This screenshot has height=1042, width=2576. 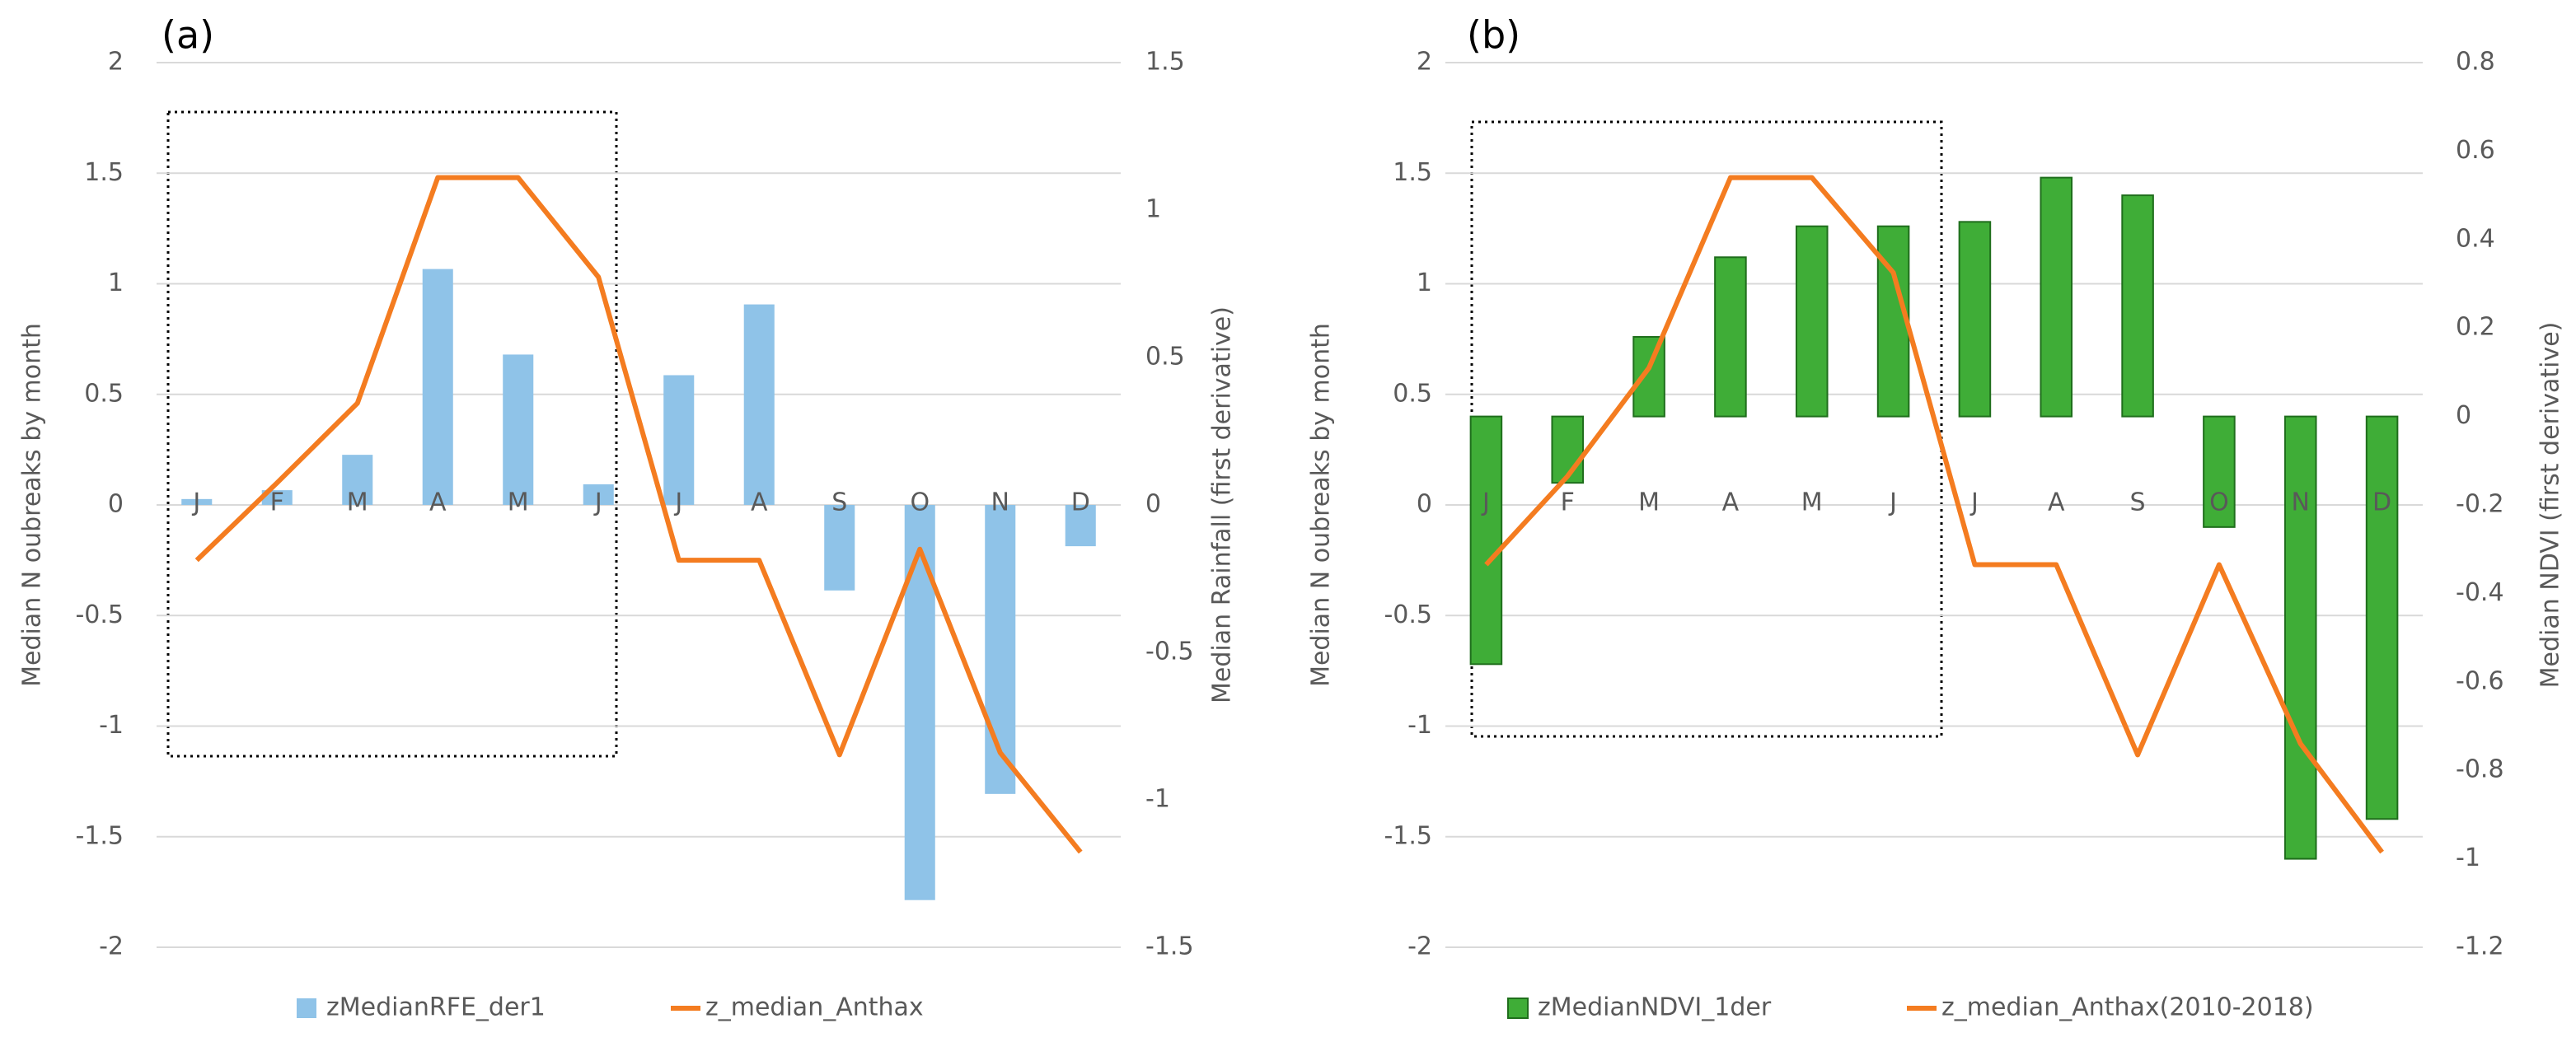 What do you see at coordinates (2480, 592) in the screenshot?
I see `y2-tick-label: -0.4` at bounding box center [2480, 592].